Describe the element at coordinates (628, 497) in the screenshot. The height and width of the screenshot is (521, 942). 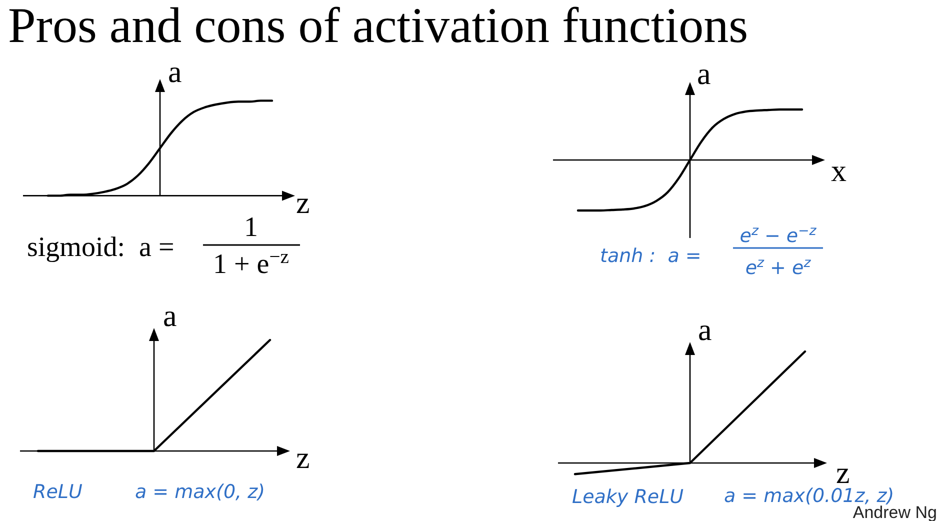
I see `text: Leaky ReLU` at that location.